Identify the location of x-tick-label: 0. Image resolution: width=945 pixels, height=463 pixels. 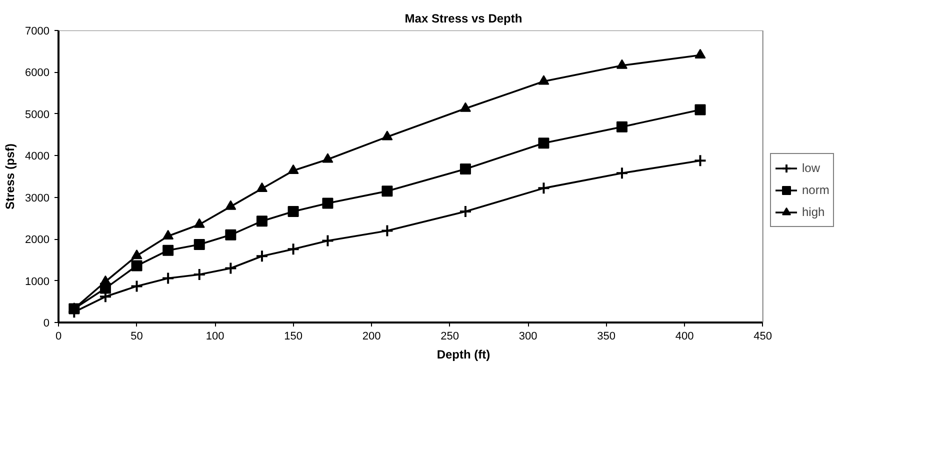
(58, 336).